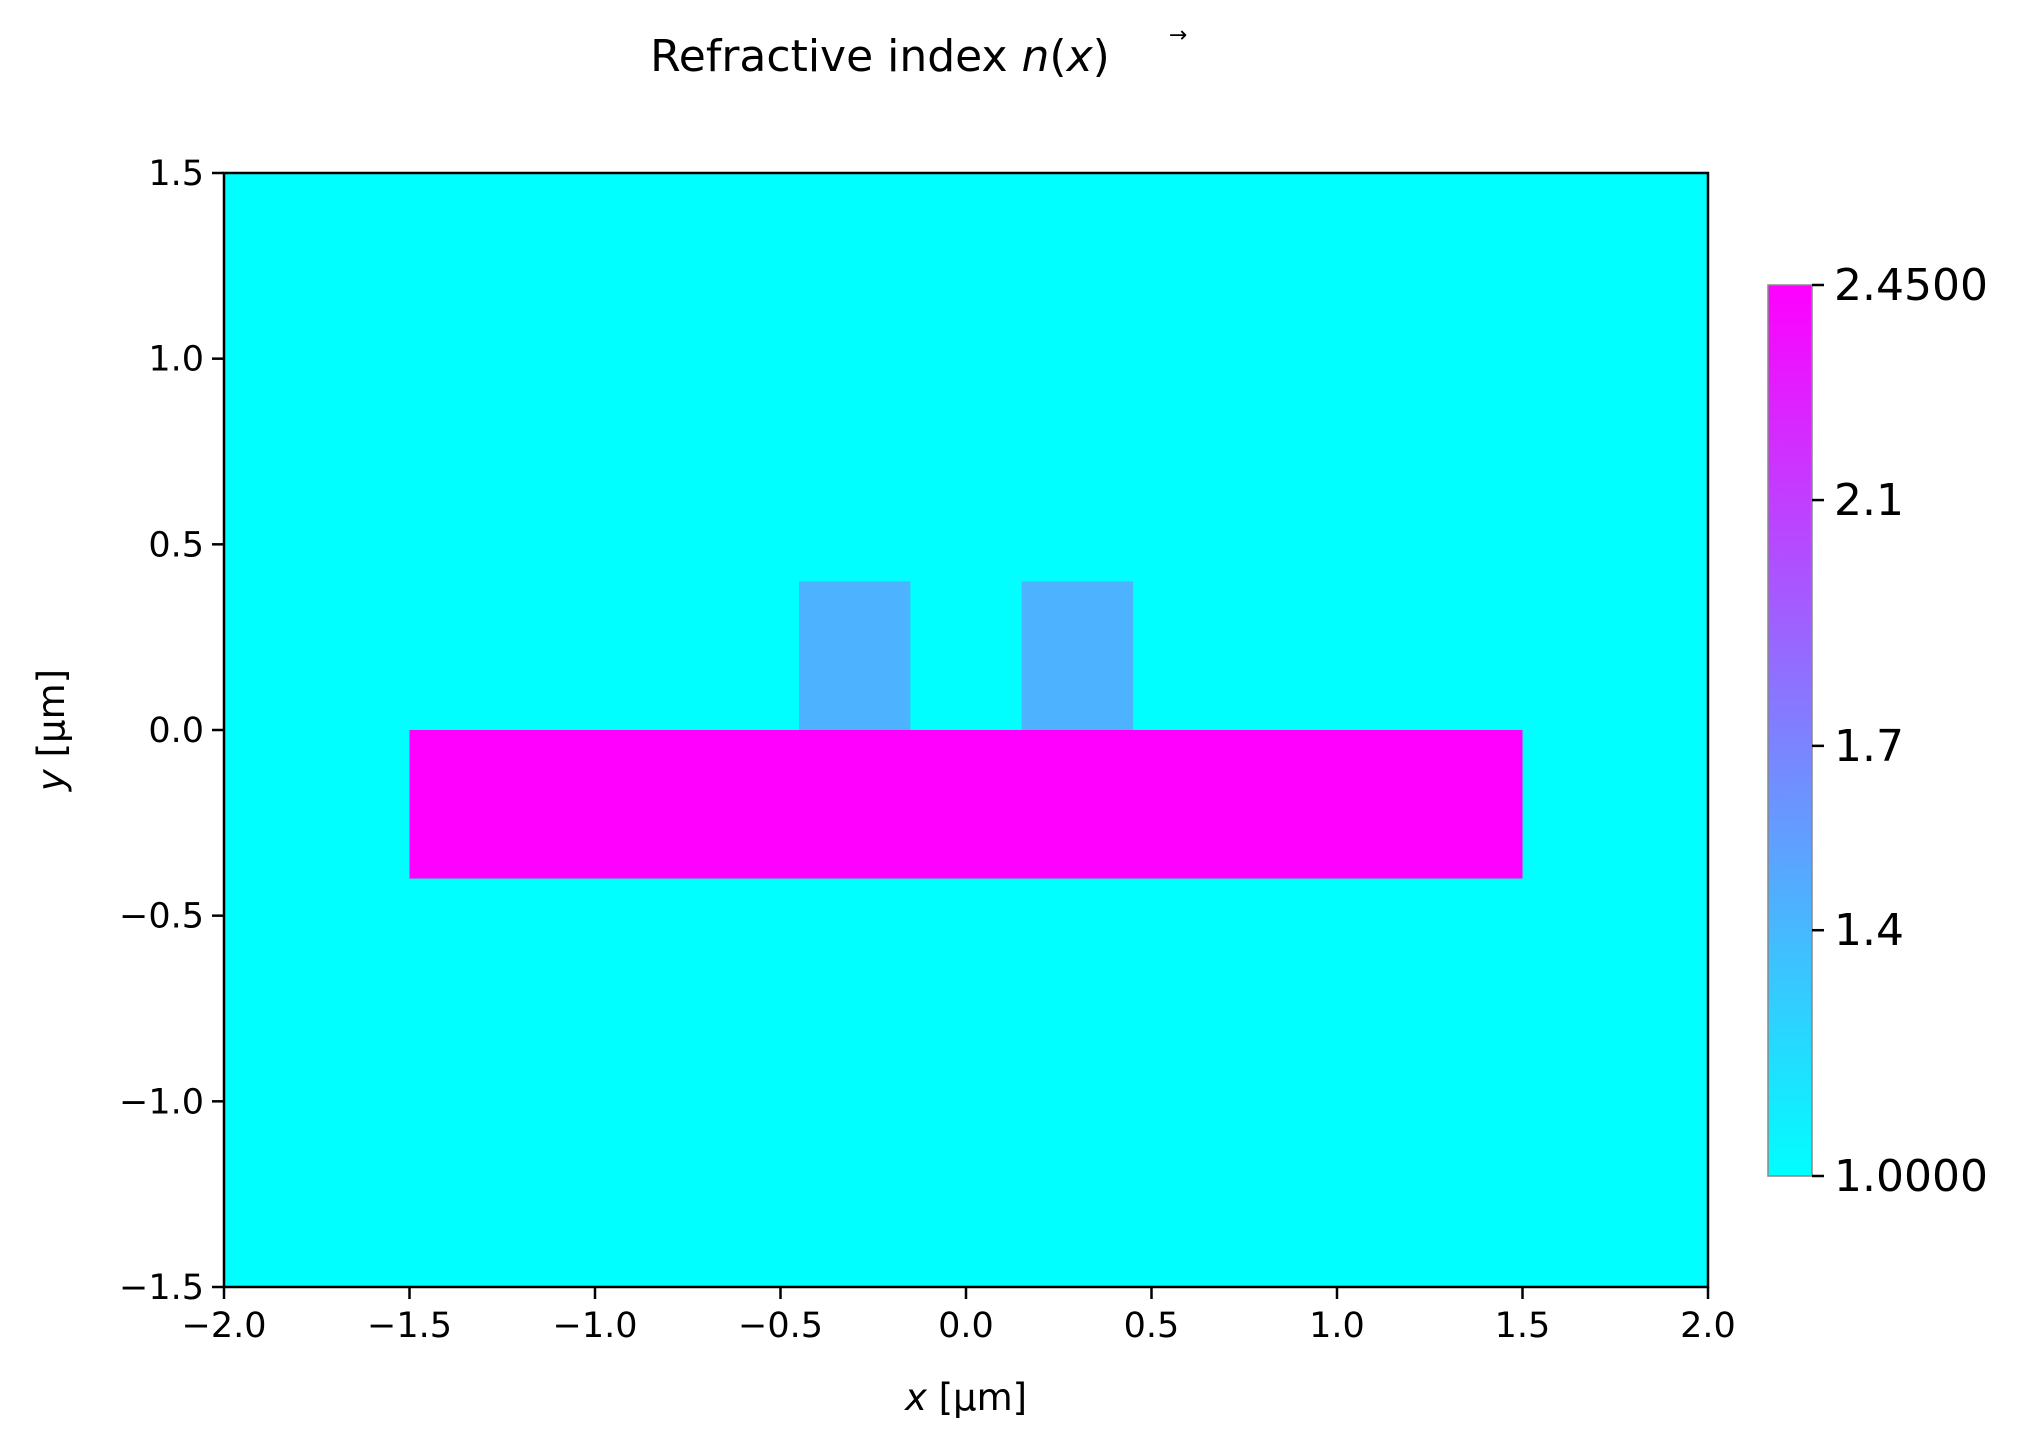 The width and height of the screenshot is (2038, 1446). I want to click on x-axis-ticks: −2.0 −1.5 −1.0 −0.5 0.0 0.5 1.0 1.5 2.0, so click(959, 1316).